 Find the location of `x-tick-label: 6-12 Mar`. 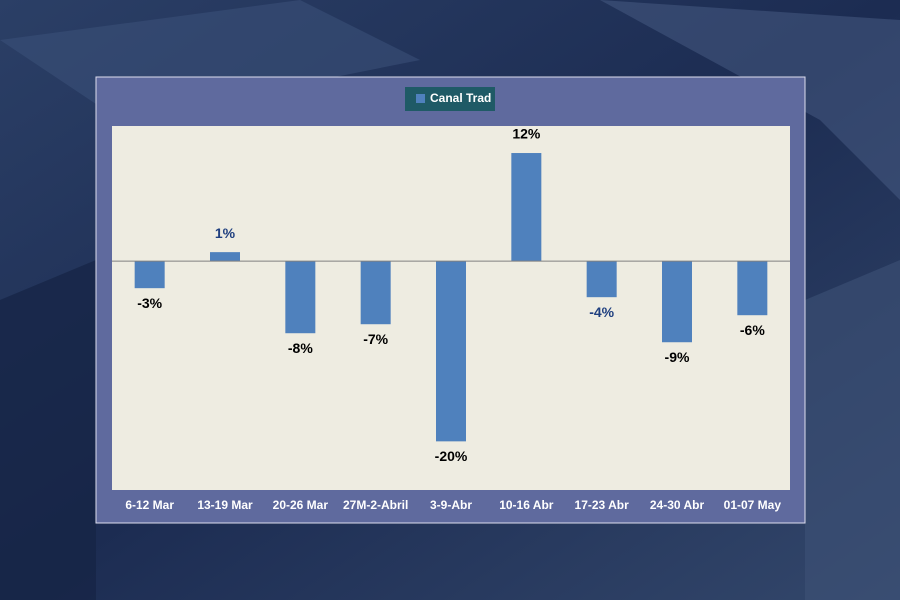

x-tick-label: 6-12 Mar is located at coordinates (149, 505).